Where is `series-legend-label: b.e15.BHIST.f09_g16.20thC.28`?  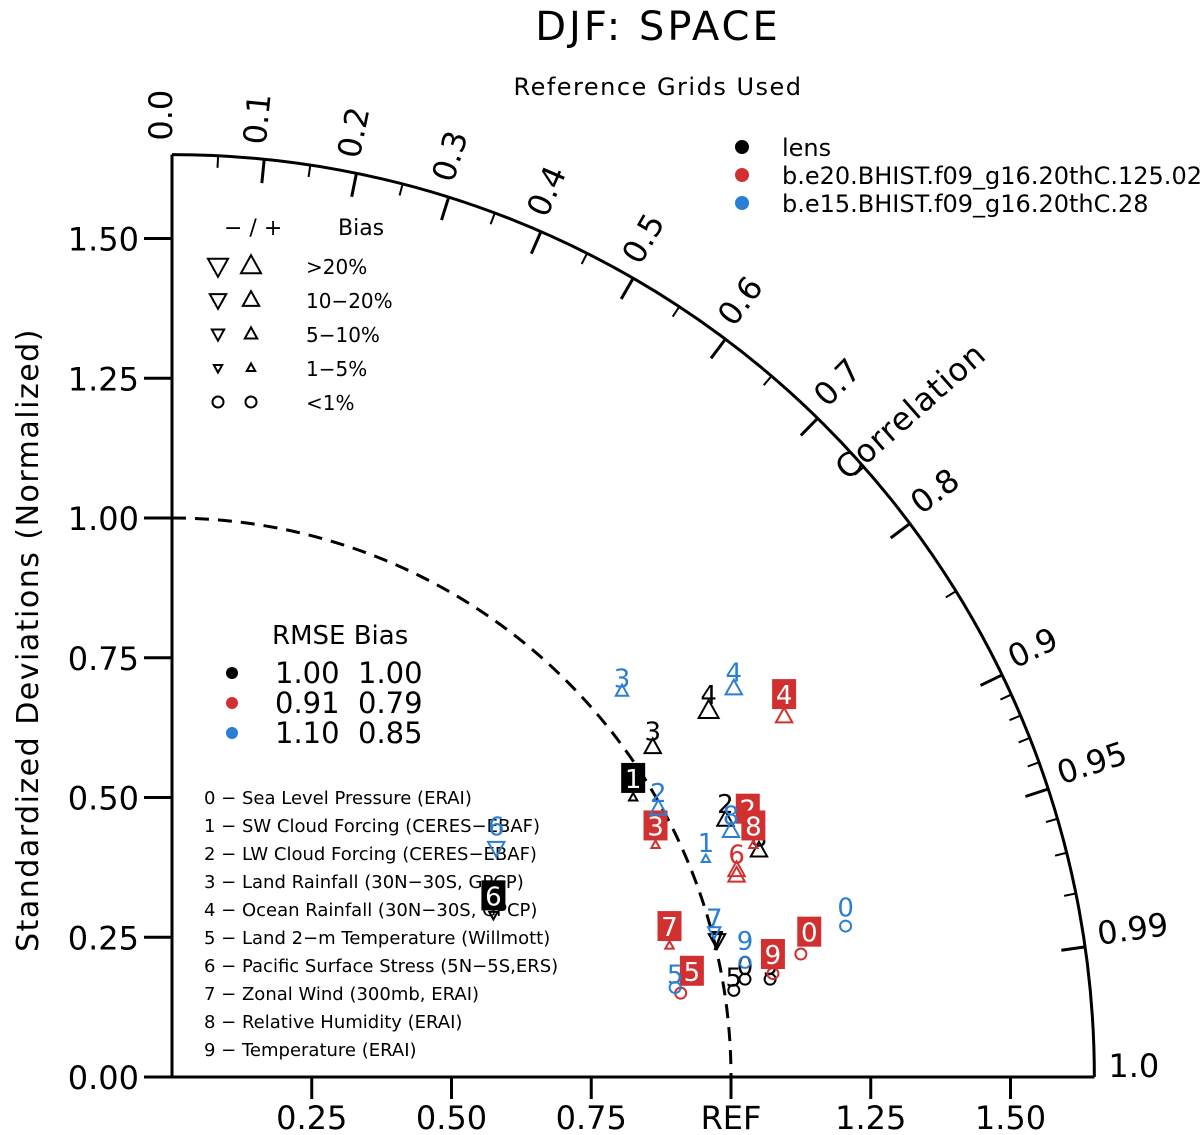 series-legend-label: b.e15.BHIST.f09_g16.20thC.28 is located at coordinates (965, 204).